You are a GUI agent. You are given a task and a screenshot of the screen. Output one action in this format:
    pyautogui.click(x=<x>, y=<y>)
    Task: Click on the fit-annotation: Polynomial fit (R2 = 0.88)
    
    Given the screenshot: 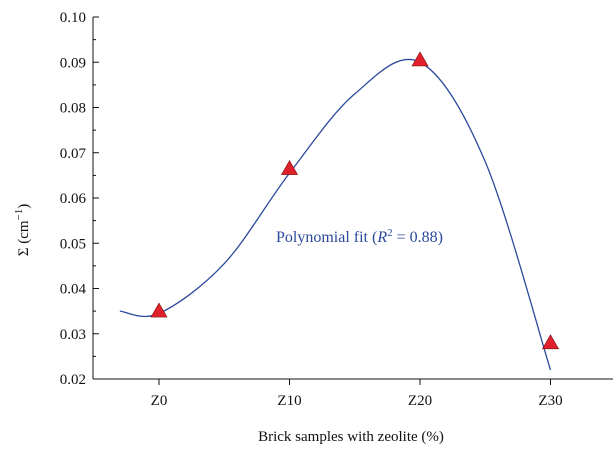 What is the action you would take?
    pyautogui.click(x=359, y=236)
    